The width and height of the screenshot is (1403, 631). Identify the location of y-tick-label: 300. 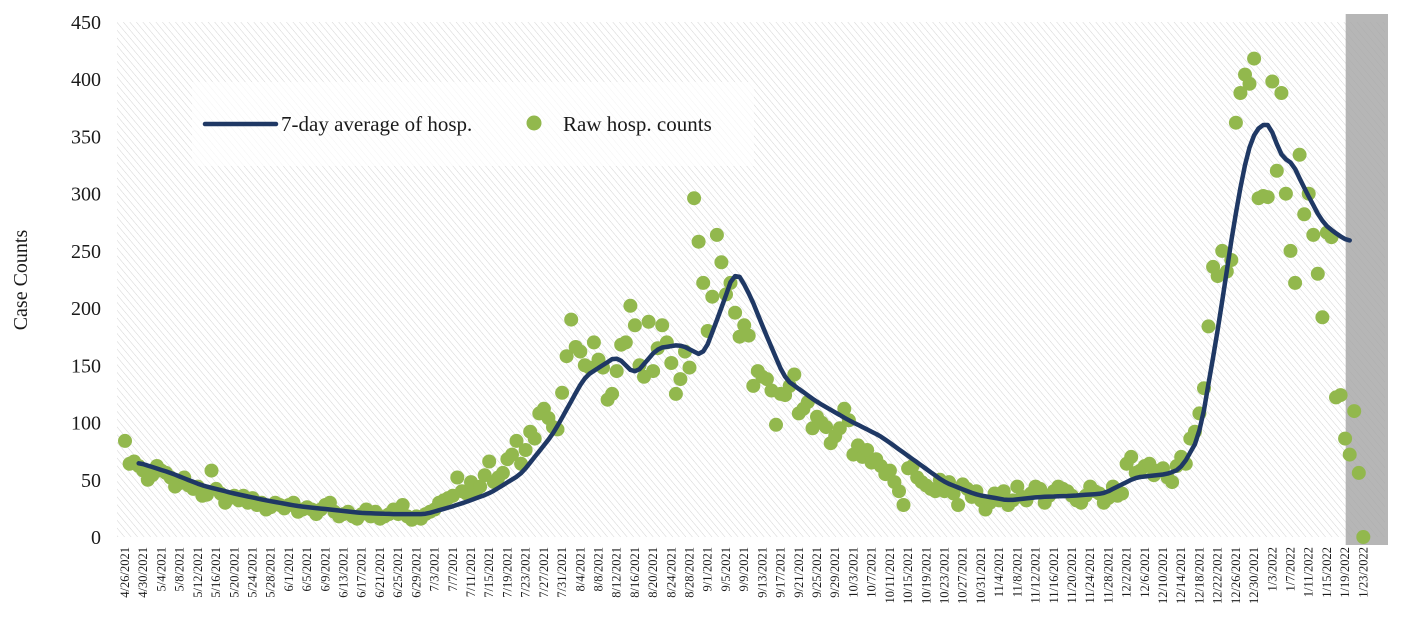
(86, 195).